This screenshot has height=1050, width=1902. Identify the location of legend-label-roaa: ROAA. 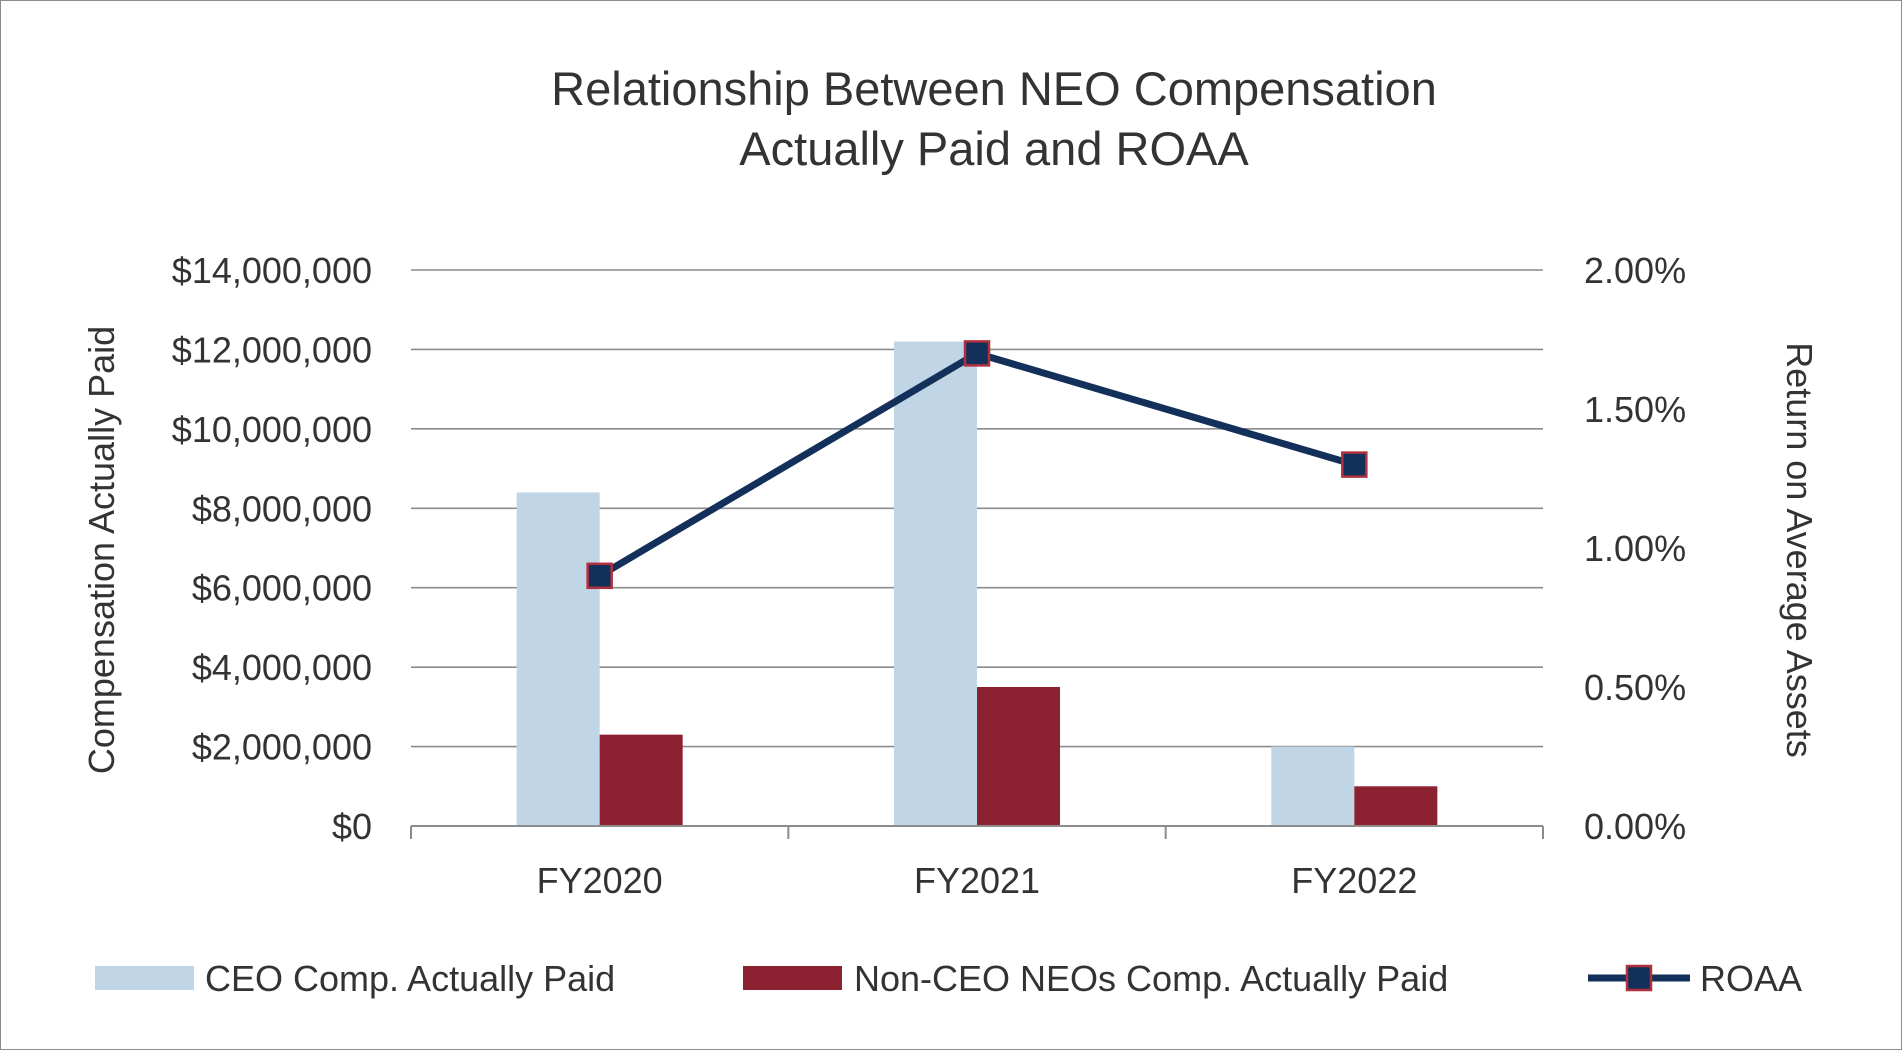
(1751, 978).